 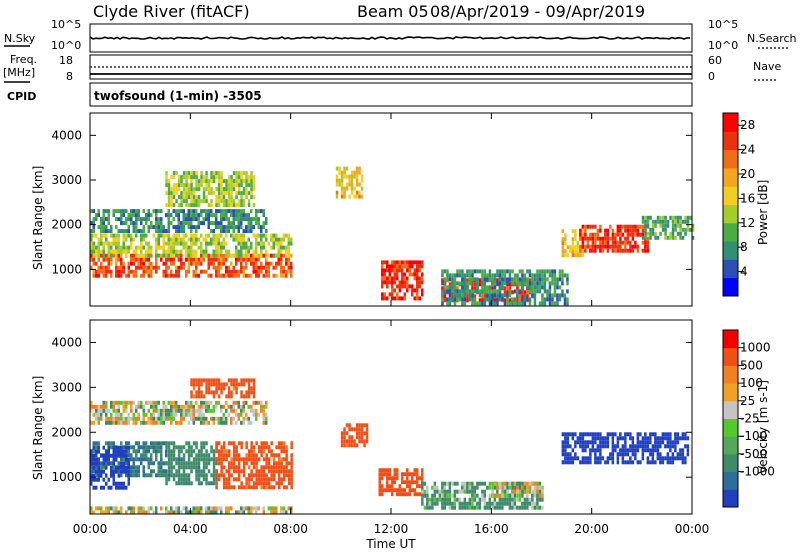 What do you see at coordinates (753, 454) in the screenshot?
I see `velocity-colorbar-tick-label: -500` at bounding box center [753, 454].